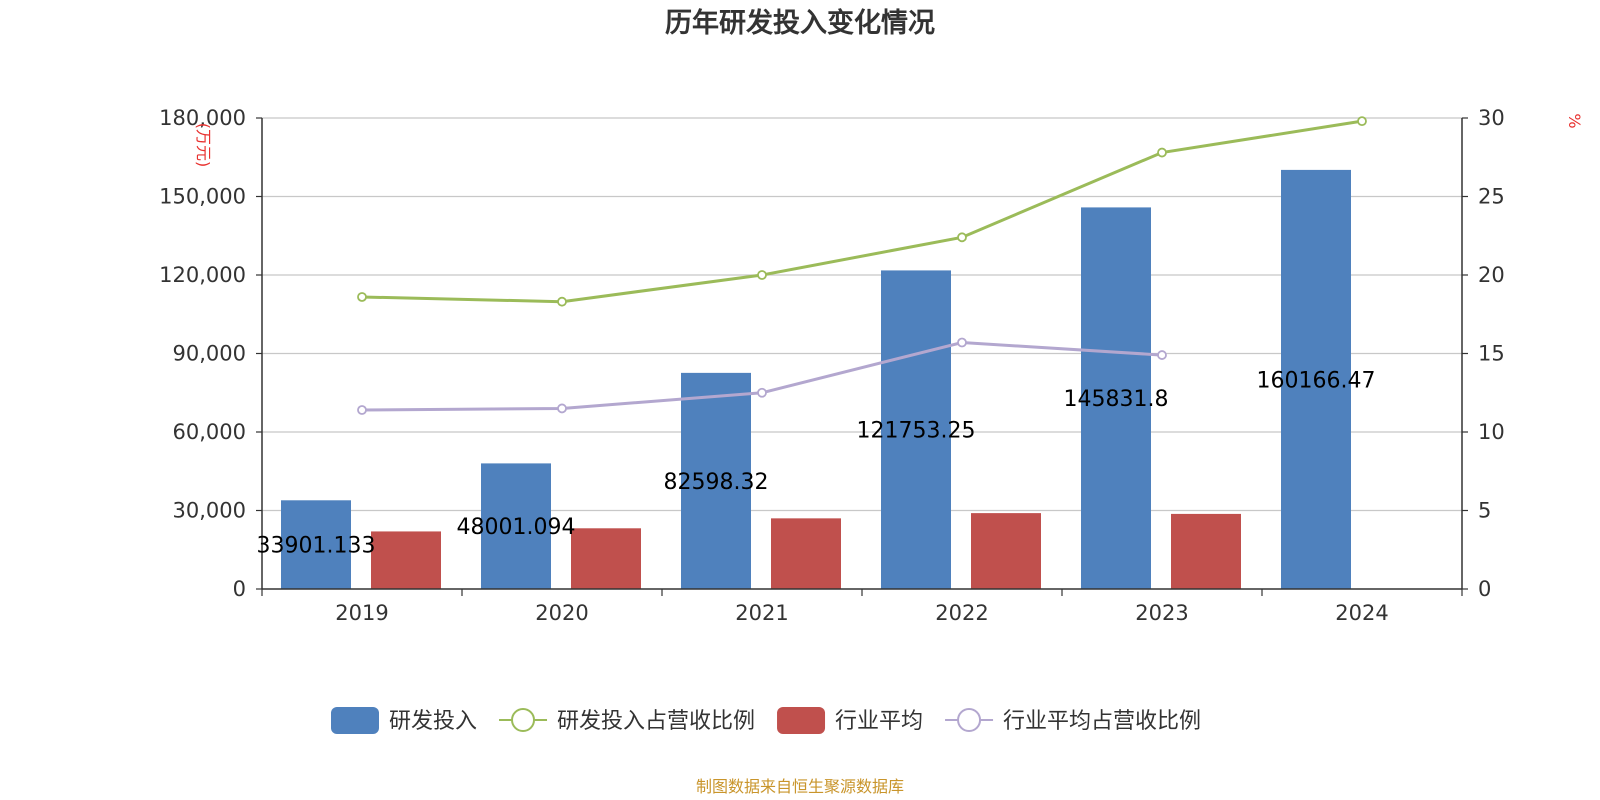  What do you see at coordinates (209, 354) in the screenshot?
I see `left-tick-label: 90,000` at bounding box center [209, 354].